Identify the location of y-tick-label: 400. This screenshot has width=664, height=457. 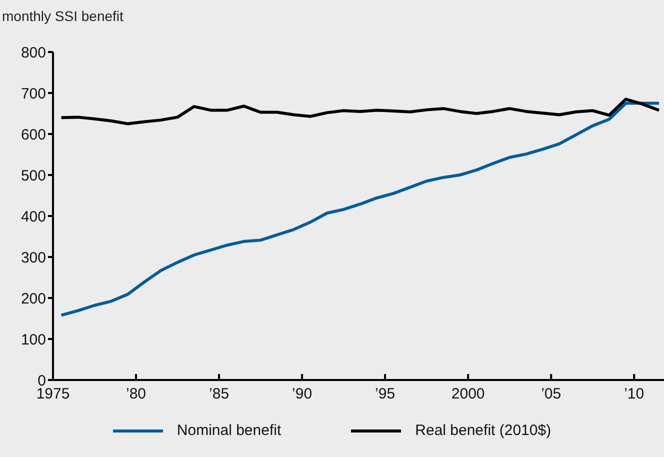
(33, 217).